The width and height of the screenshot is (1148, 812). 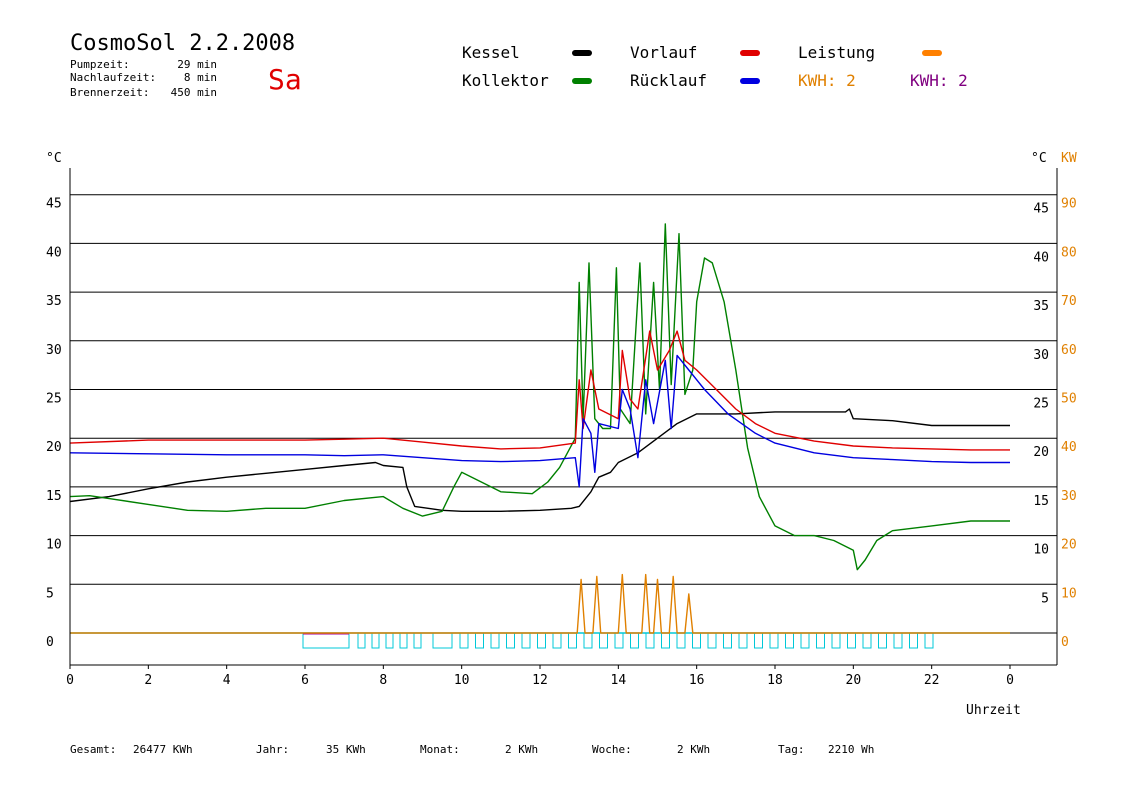 I want to click on y-tick-right-kw: 80, so click(x=1069, y=252).